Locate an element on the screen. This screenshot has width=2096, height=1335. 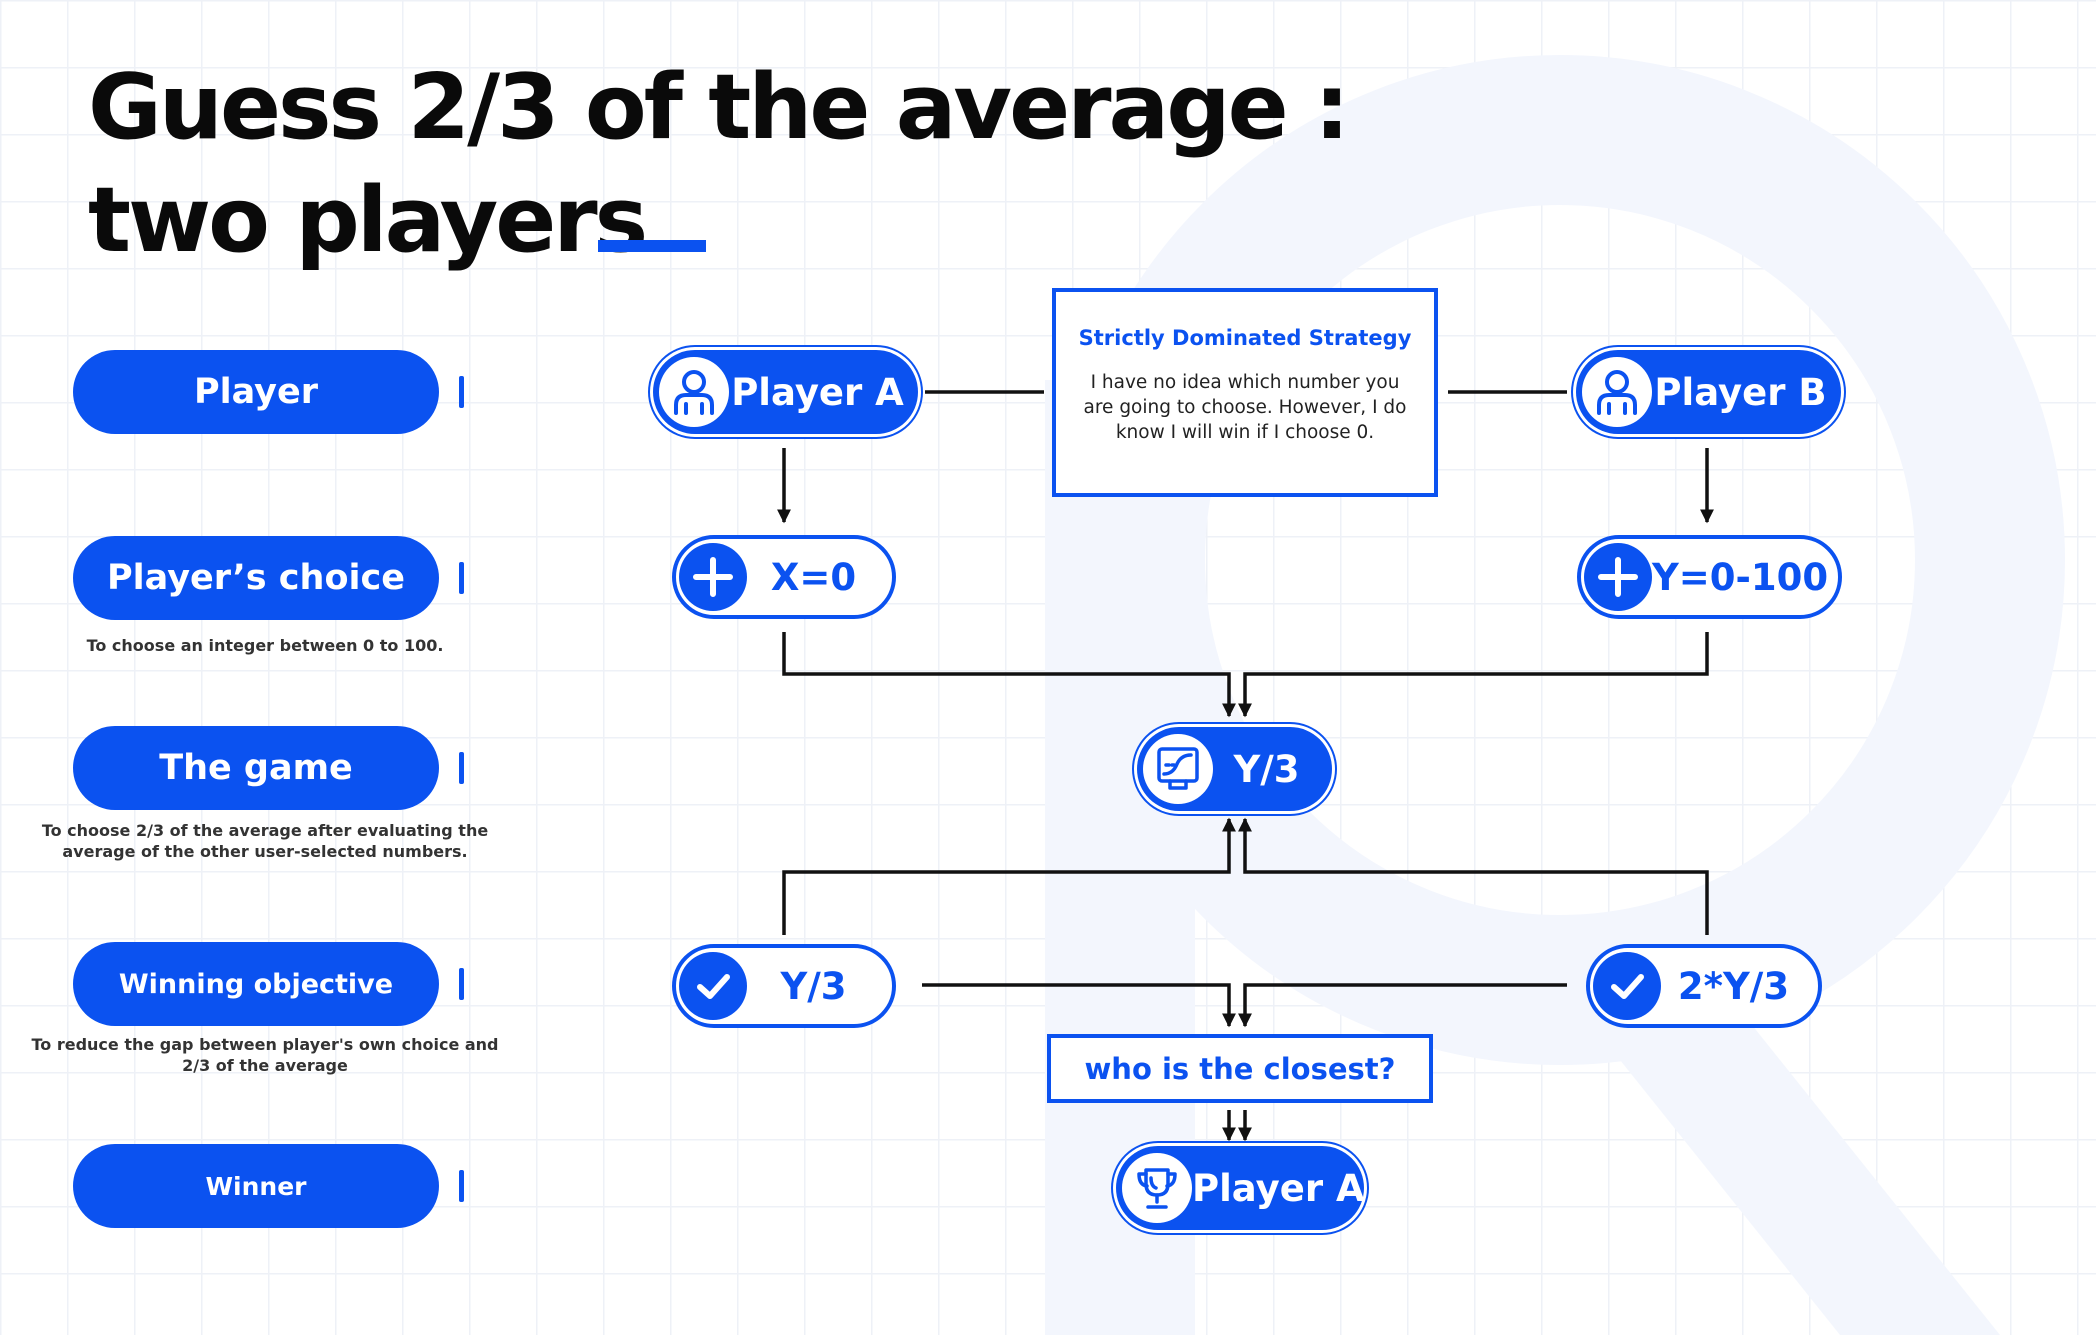
category-players-choice-tick is located at coordinates (461, 578).